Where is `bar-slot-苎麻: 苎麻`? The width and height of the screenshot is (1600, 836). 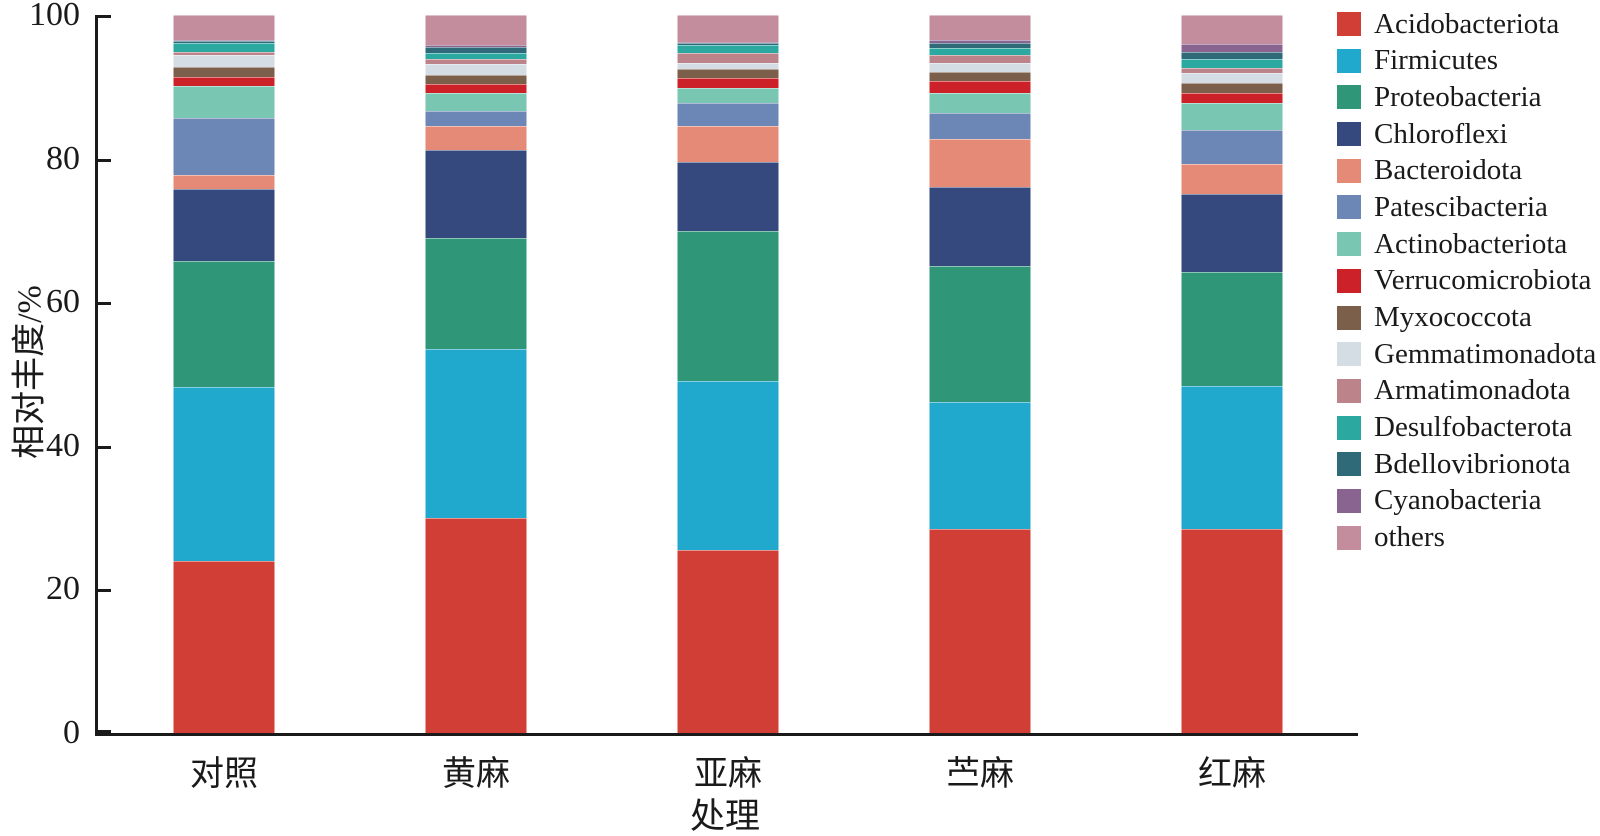
bar-slot-苎麻: 苎麻 is located at coordinates (980, 404).